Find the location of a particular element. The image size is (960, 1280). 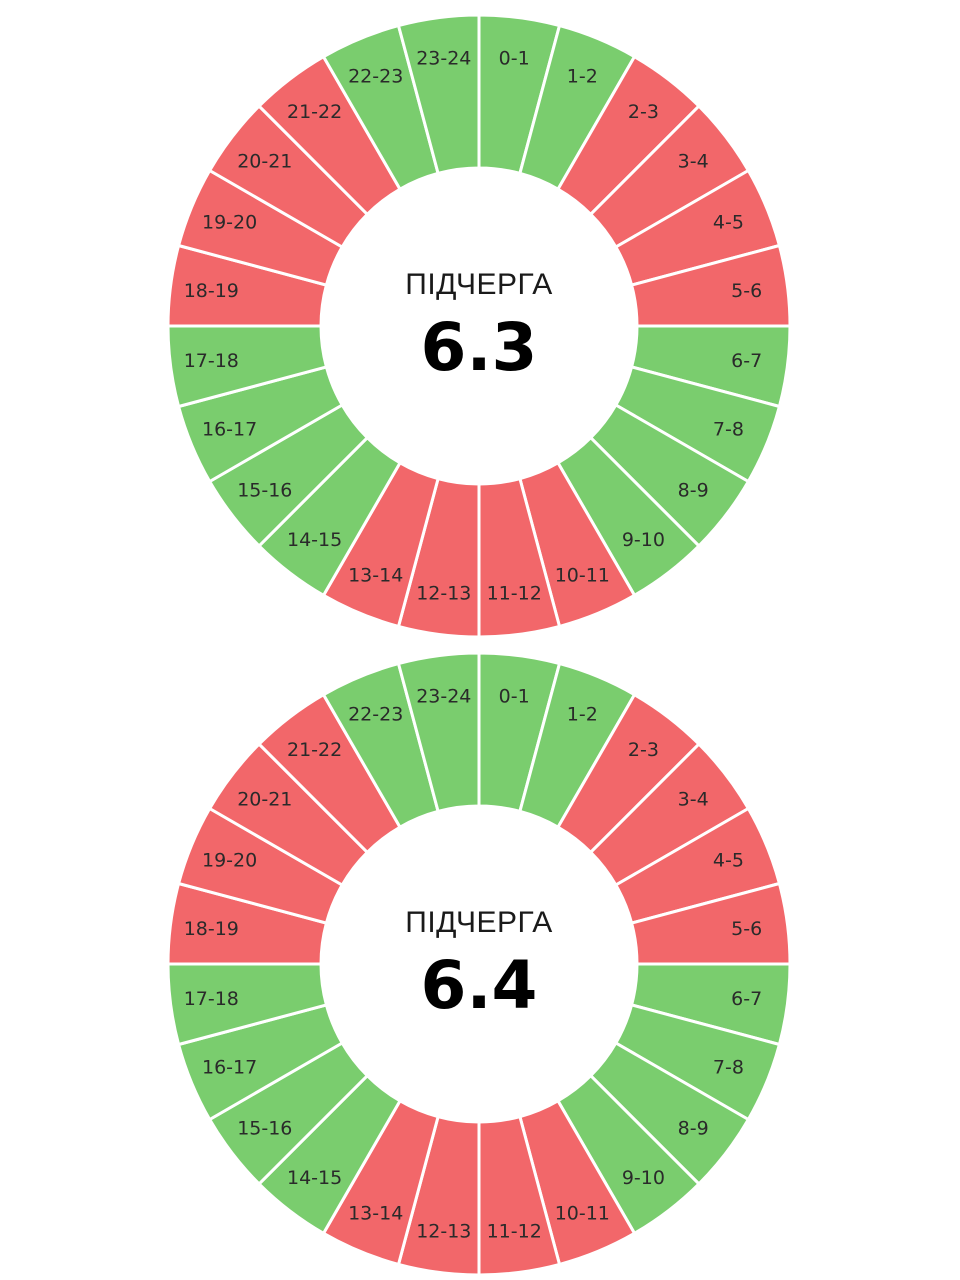

dial-number: 6.3 is located at coordinates (479, 347).